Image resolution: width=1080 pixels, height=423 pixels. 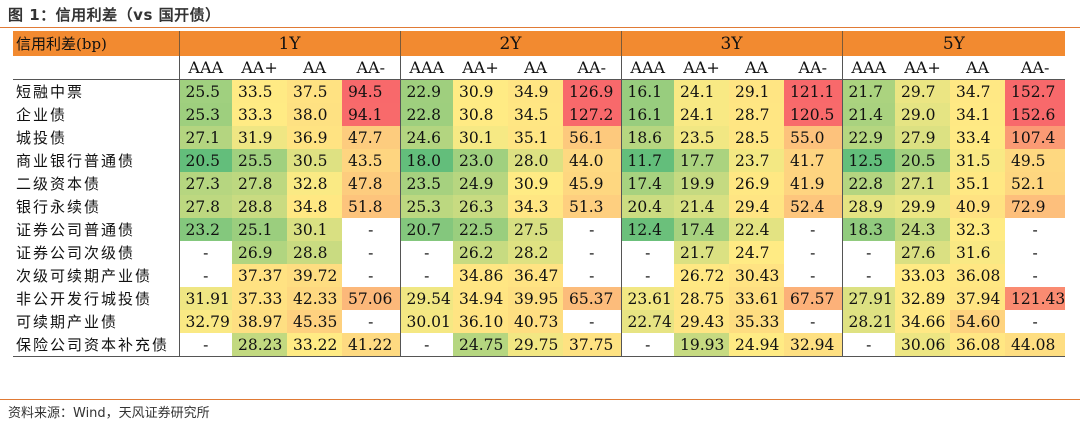 What do you see at coordinates (289, 43) in the screenshot?
I see `group-header-1y: 1Y` at bounding box center [289, 43].